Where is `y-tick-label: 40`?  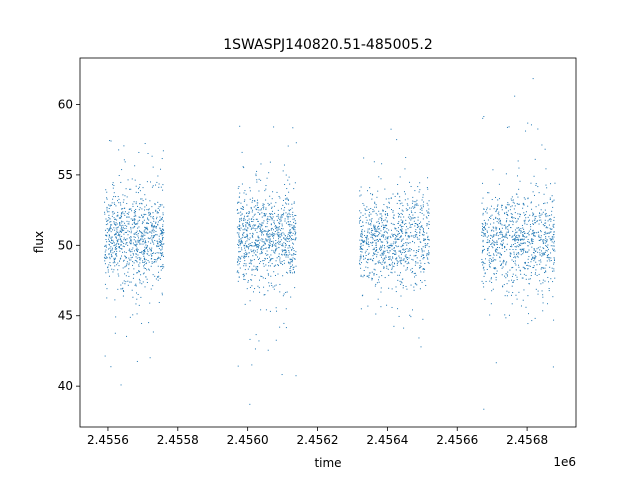
y-tick-label: 40 is located at coordinates (65, 386).